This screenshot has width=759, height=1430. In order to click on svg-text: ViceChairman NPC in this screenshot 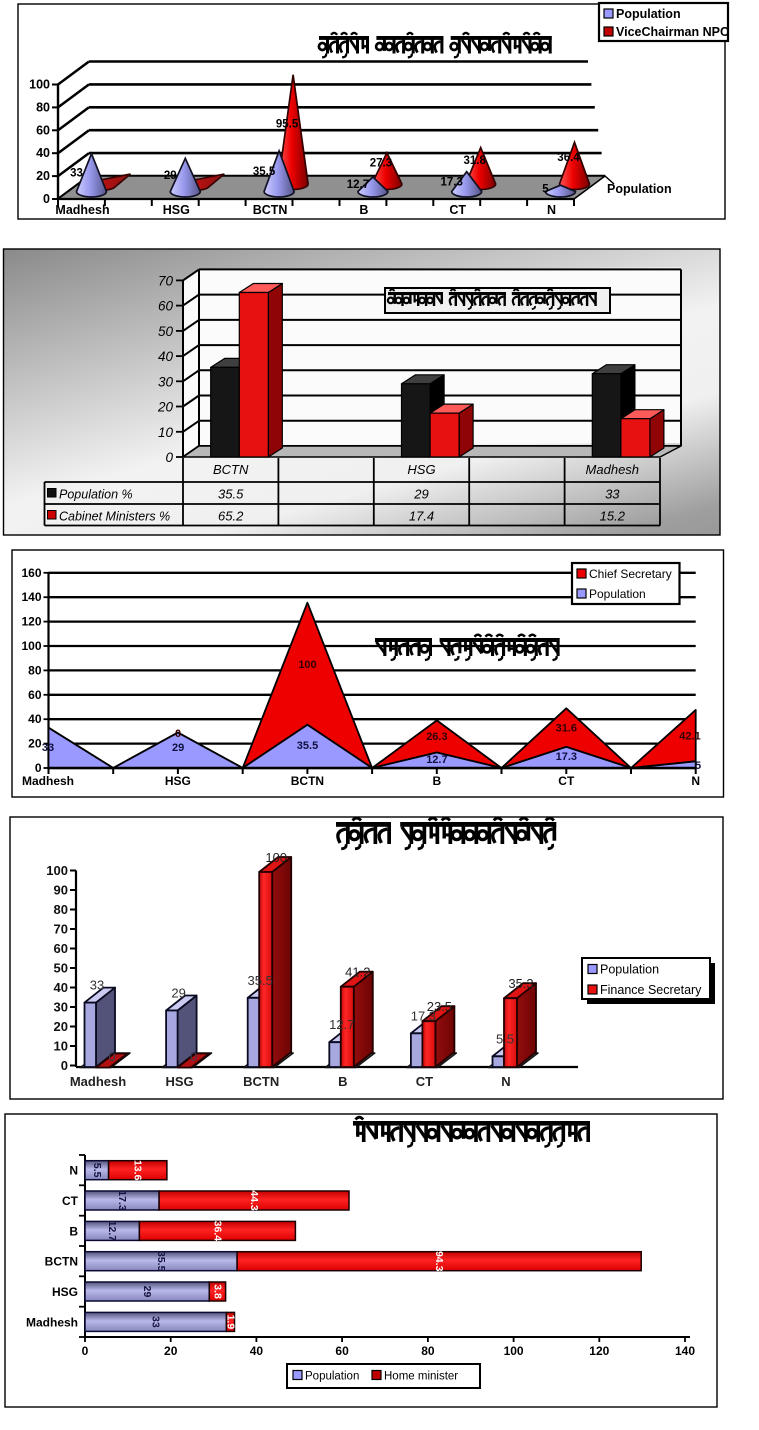, I will do `click(672, 32)`.